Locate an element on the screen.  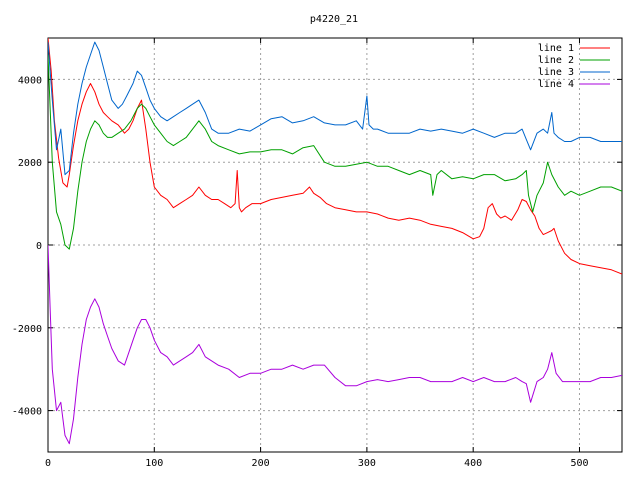
x-tick-label: 0 is located at coordinates (48, 463).